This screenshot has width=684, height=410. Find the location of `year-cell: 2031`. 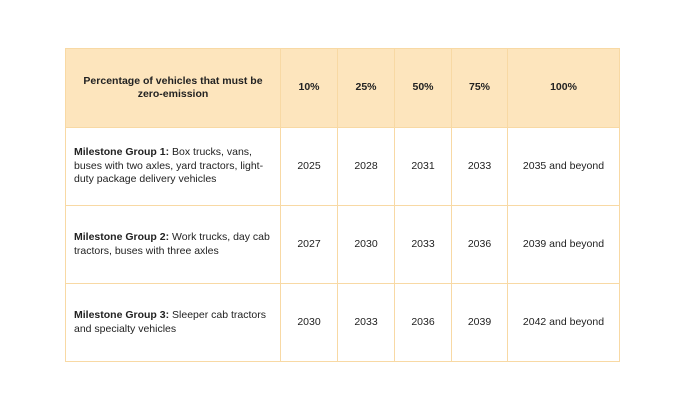

year-cell: 2031 is located at coordinates (423, 166).